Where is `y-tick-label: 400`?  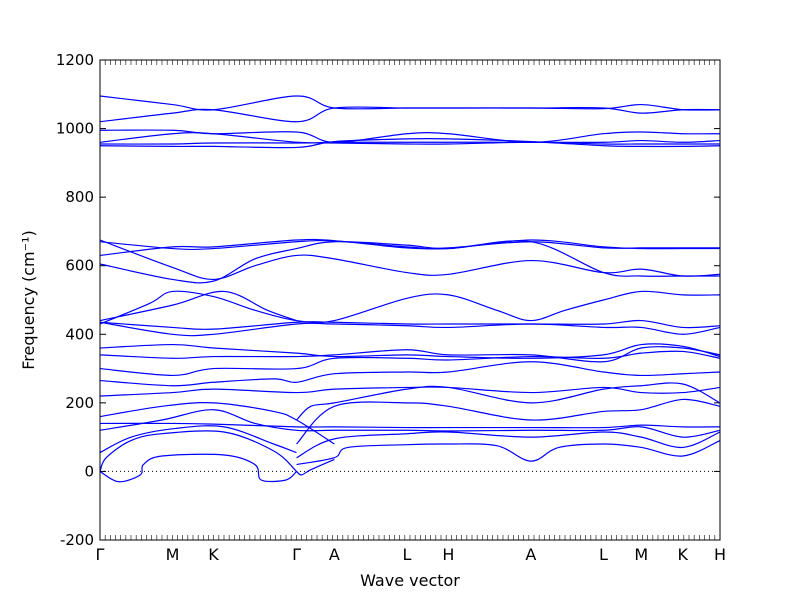 y-tick-label: 400 is located at coordinates (79, 334).